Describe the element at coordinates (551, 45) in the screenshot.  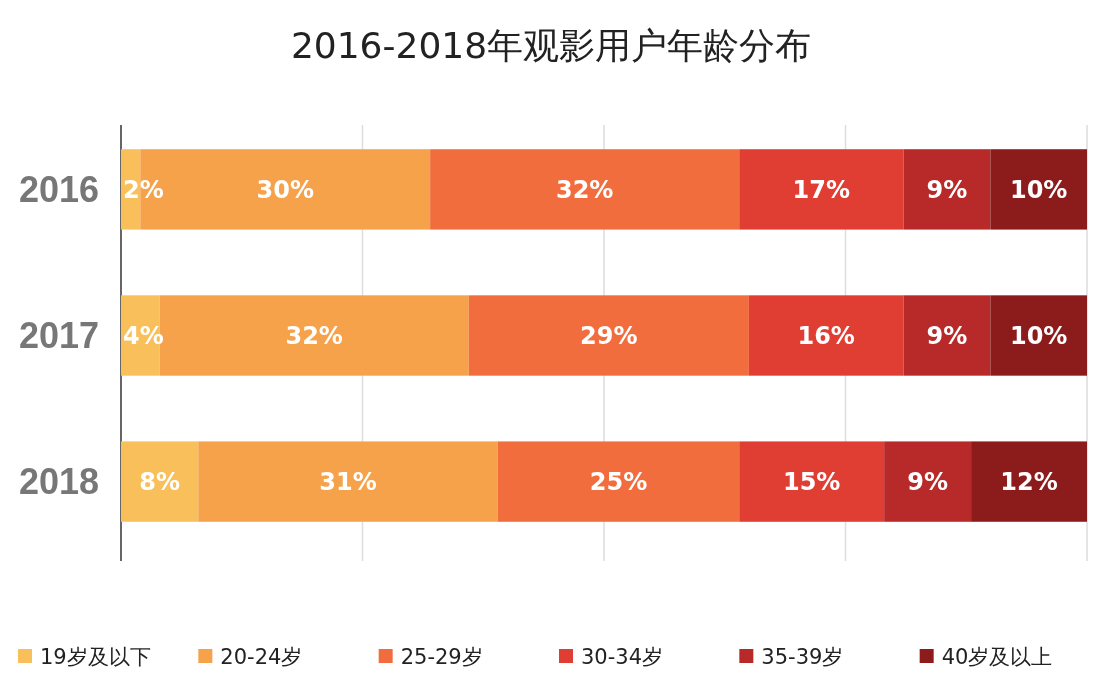
I see `chart-title: 2016-2018年观影用户年龄分布` at that location.